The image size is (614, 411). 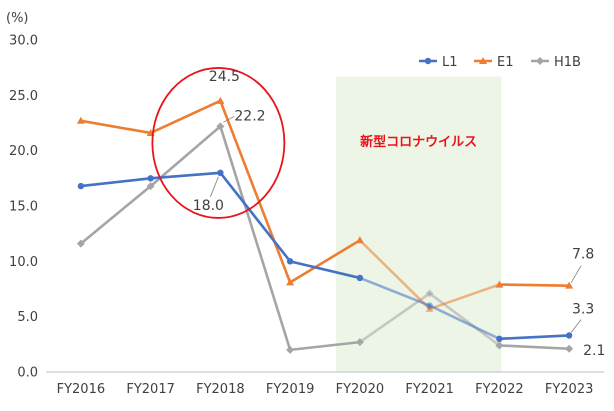 What do you see at coordinates (23, 96) in the screenshot?
I see `y-tick-label: 25.0` at bounding box center [23, 96].